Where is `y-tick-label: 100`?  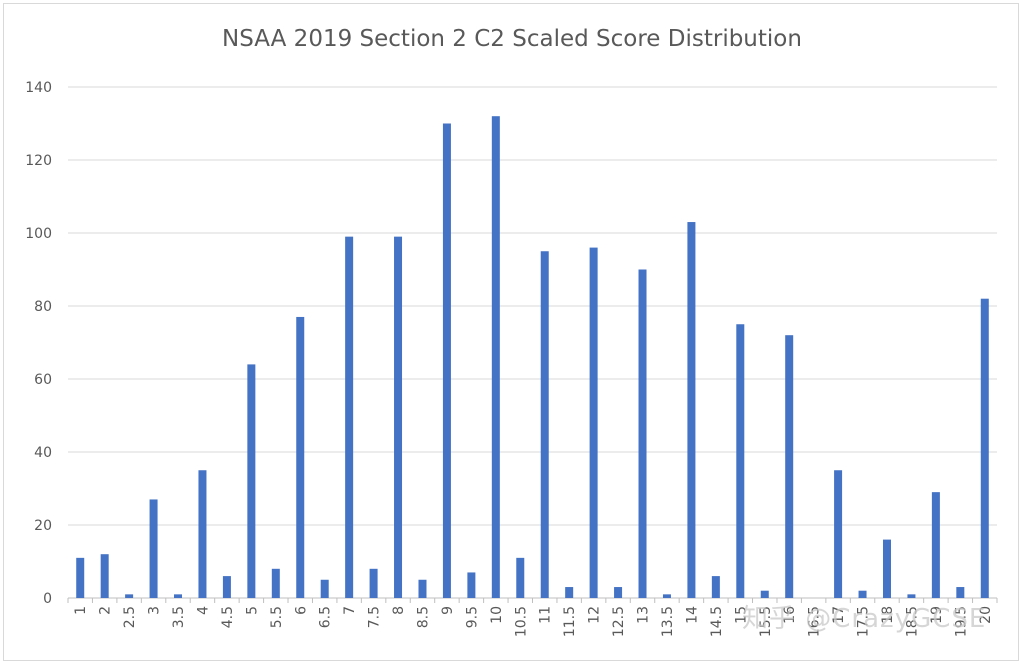 y-tick-label: 100 is located at coordinates (38, 234).